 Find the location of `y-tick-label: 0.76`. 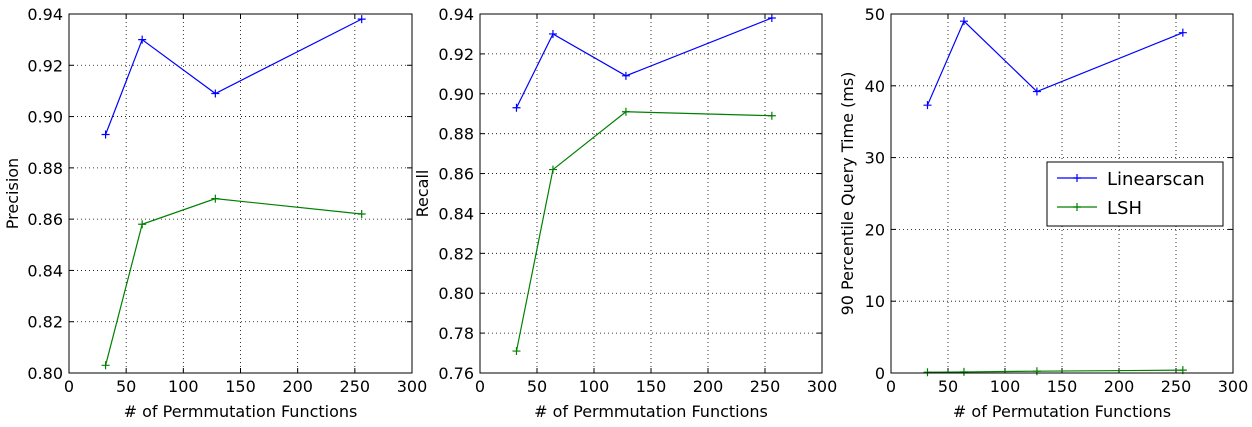

y-tick-label: 0.76 is located at coordinates (456, 373).